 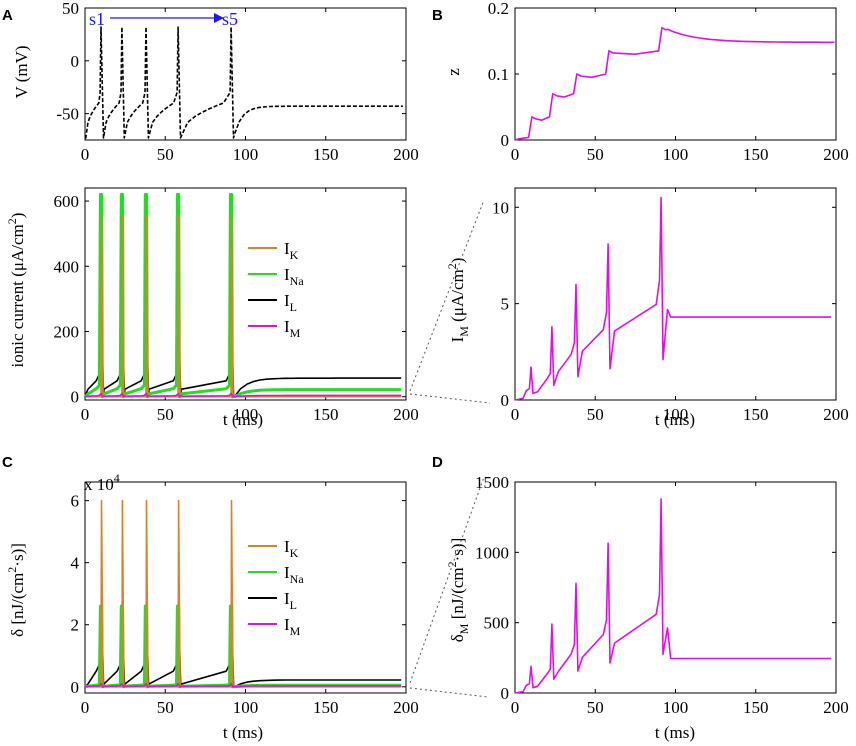 I want to click on ionic-current-x-label: t (ms), so click(x=243, y=419).